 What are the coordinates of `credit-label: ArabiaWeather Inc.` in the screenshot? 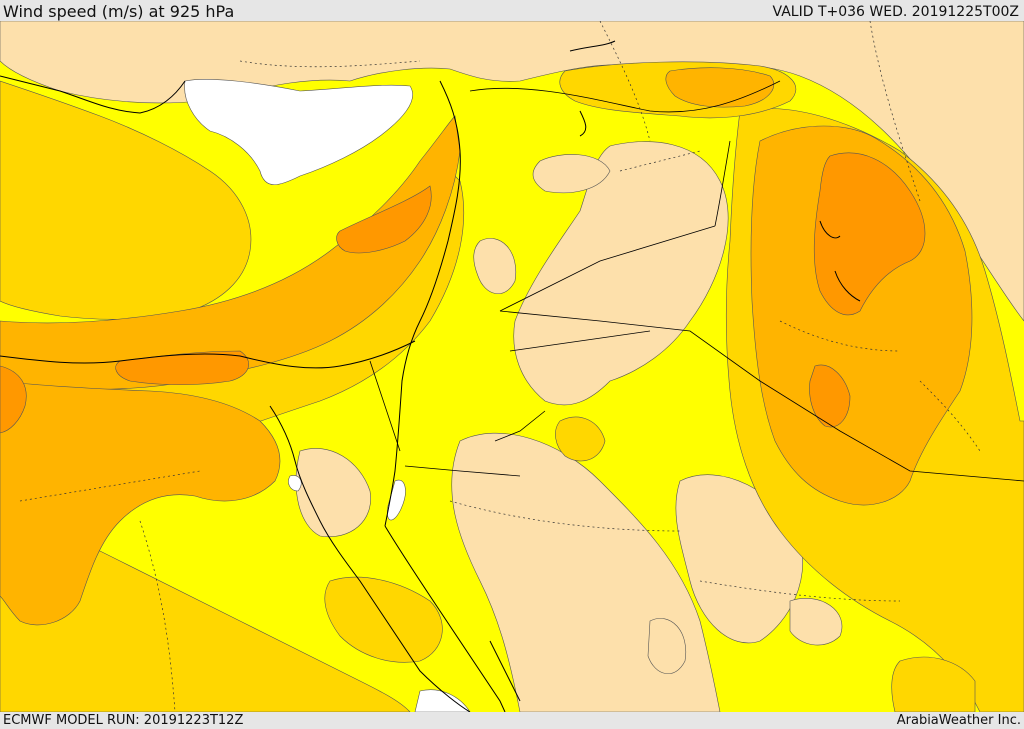 It's located at (958, 720).